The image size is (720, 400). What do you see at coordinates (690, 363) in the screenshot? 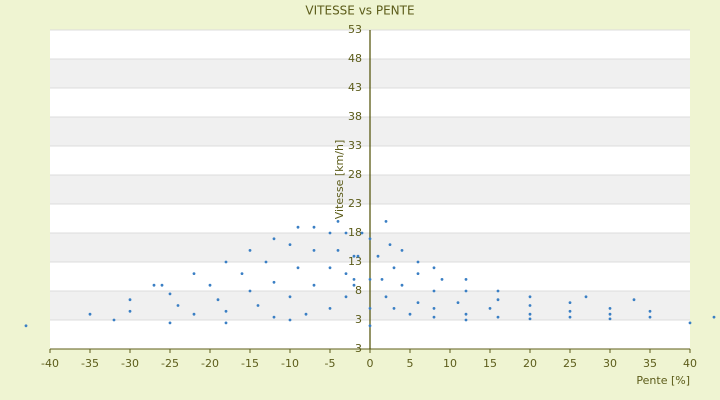
I see `x-tick-label: 40` at bounding box center [690, 363].